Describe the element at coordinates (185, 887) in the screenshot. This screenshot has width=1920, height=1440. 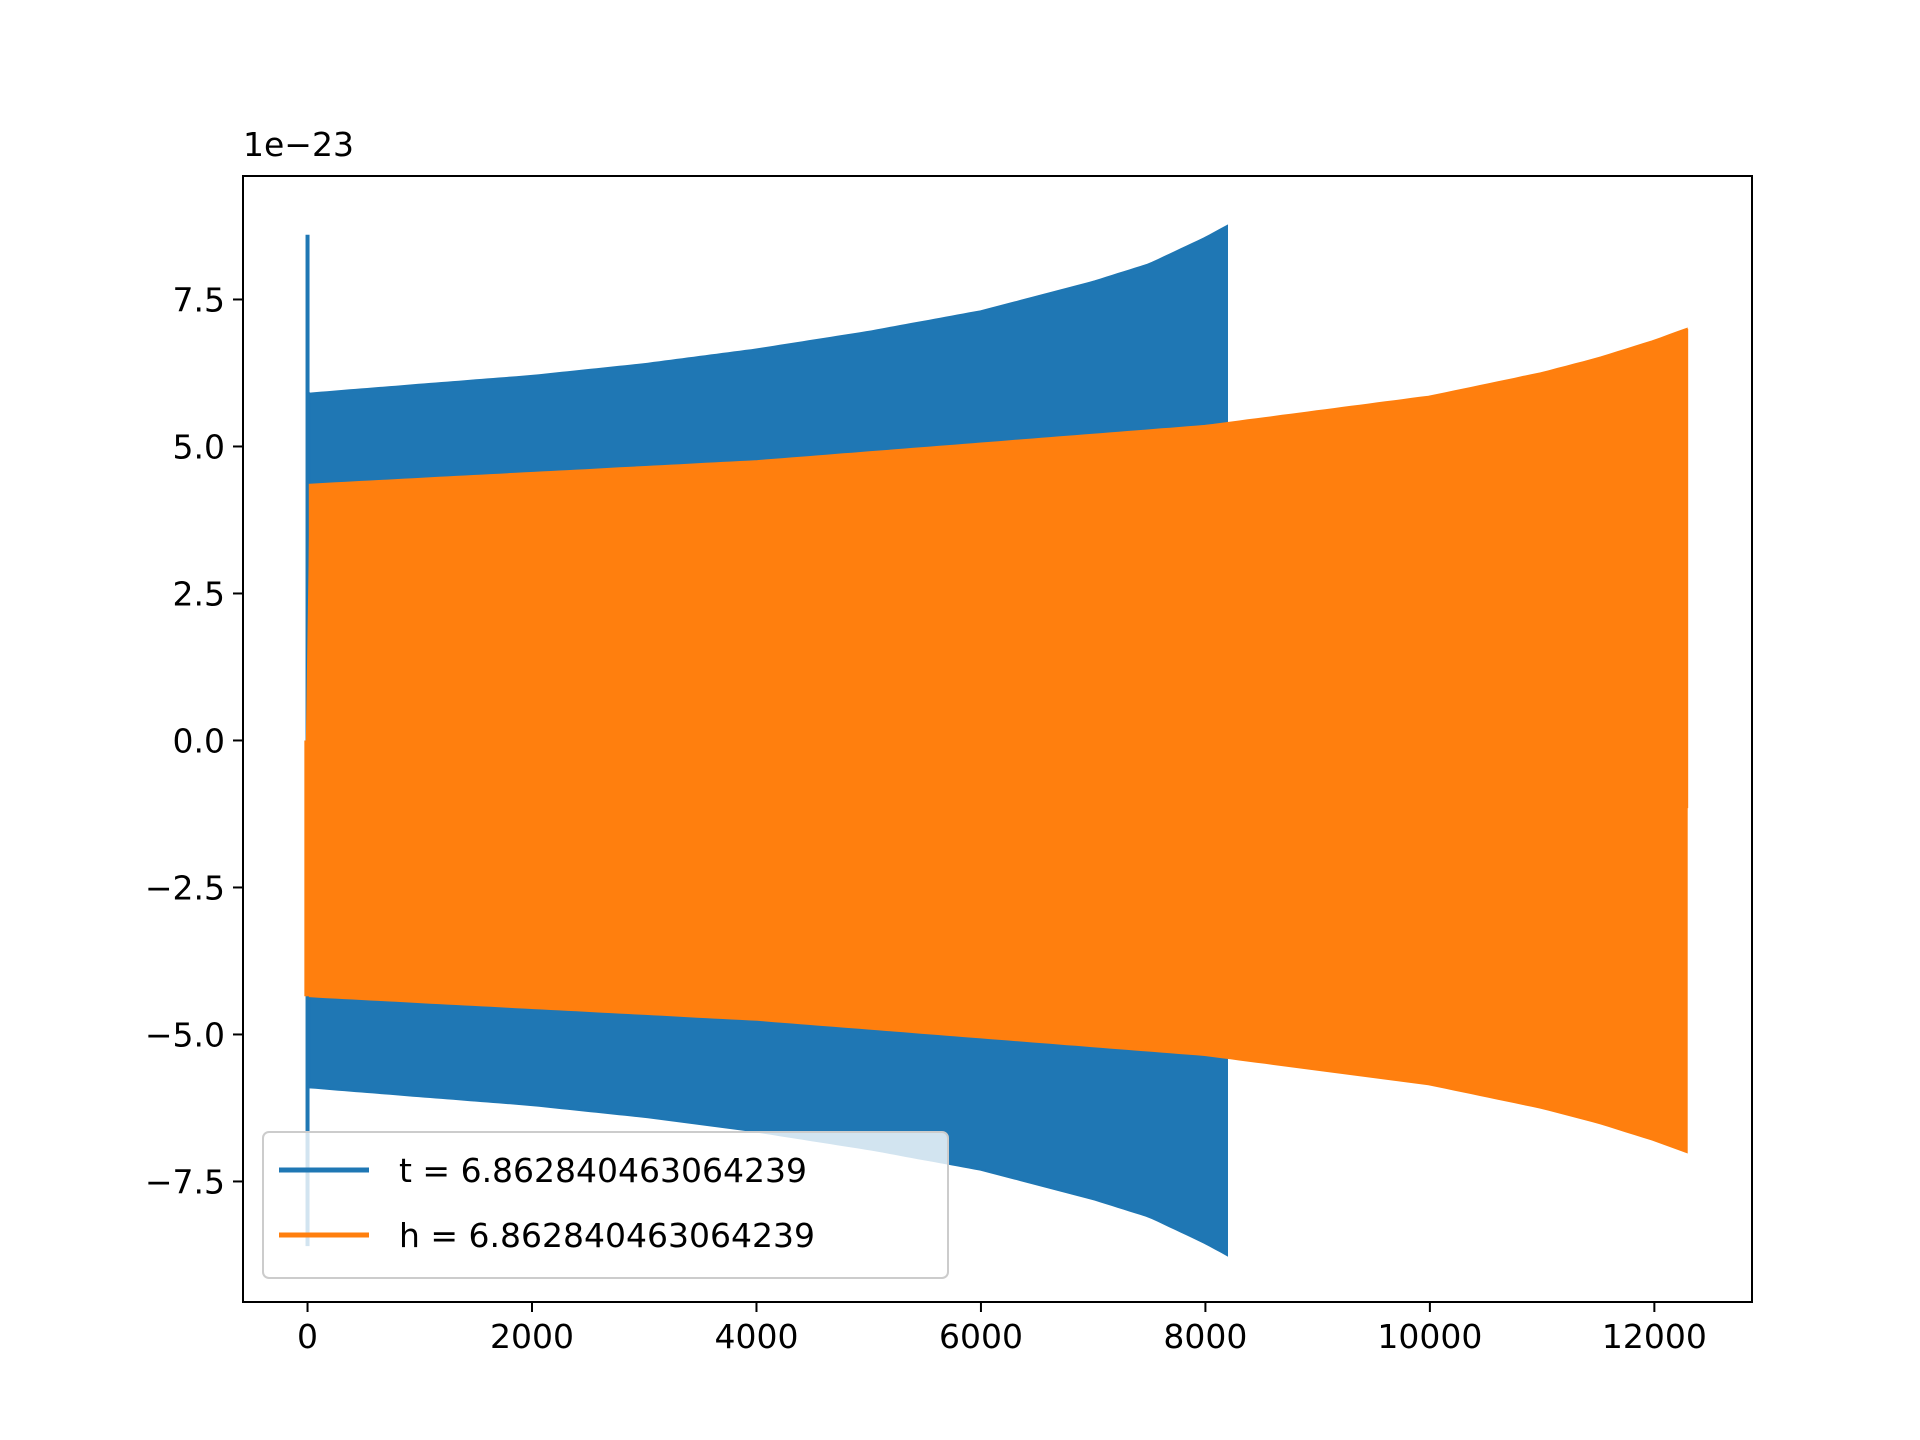
I see `y-tick-label: −2.5` at that location.